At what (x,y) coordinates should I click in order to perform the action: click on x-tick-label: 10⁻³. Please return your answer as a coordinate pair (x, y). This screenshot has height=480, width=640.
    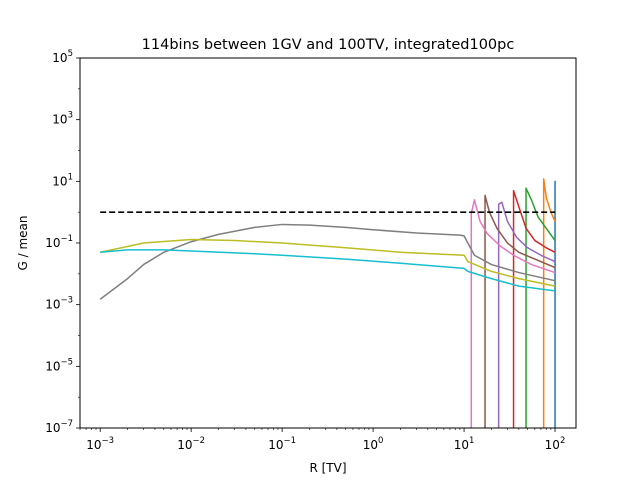
    Looking at the image, I should click on (100, 444).